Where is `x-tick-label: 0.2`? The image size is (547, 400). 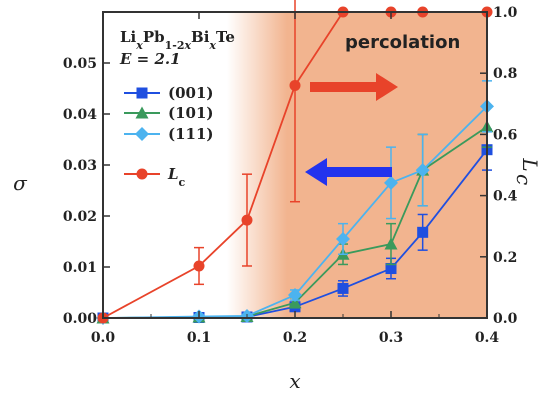
x-tick-label: 0.2 is located at coordinates (295, 338).